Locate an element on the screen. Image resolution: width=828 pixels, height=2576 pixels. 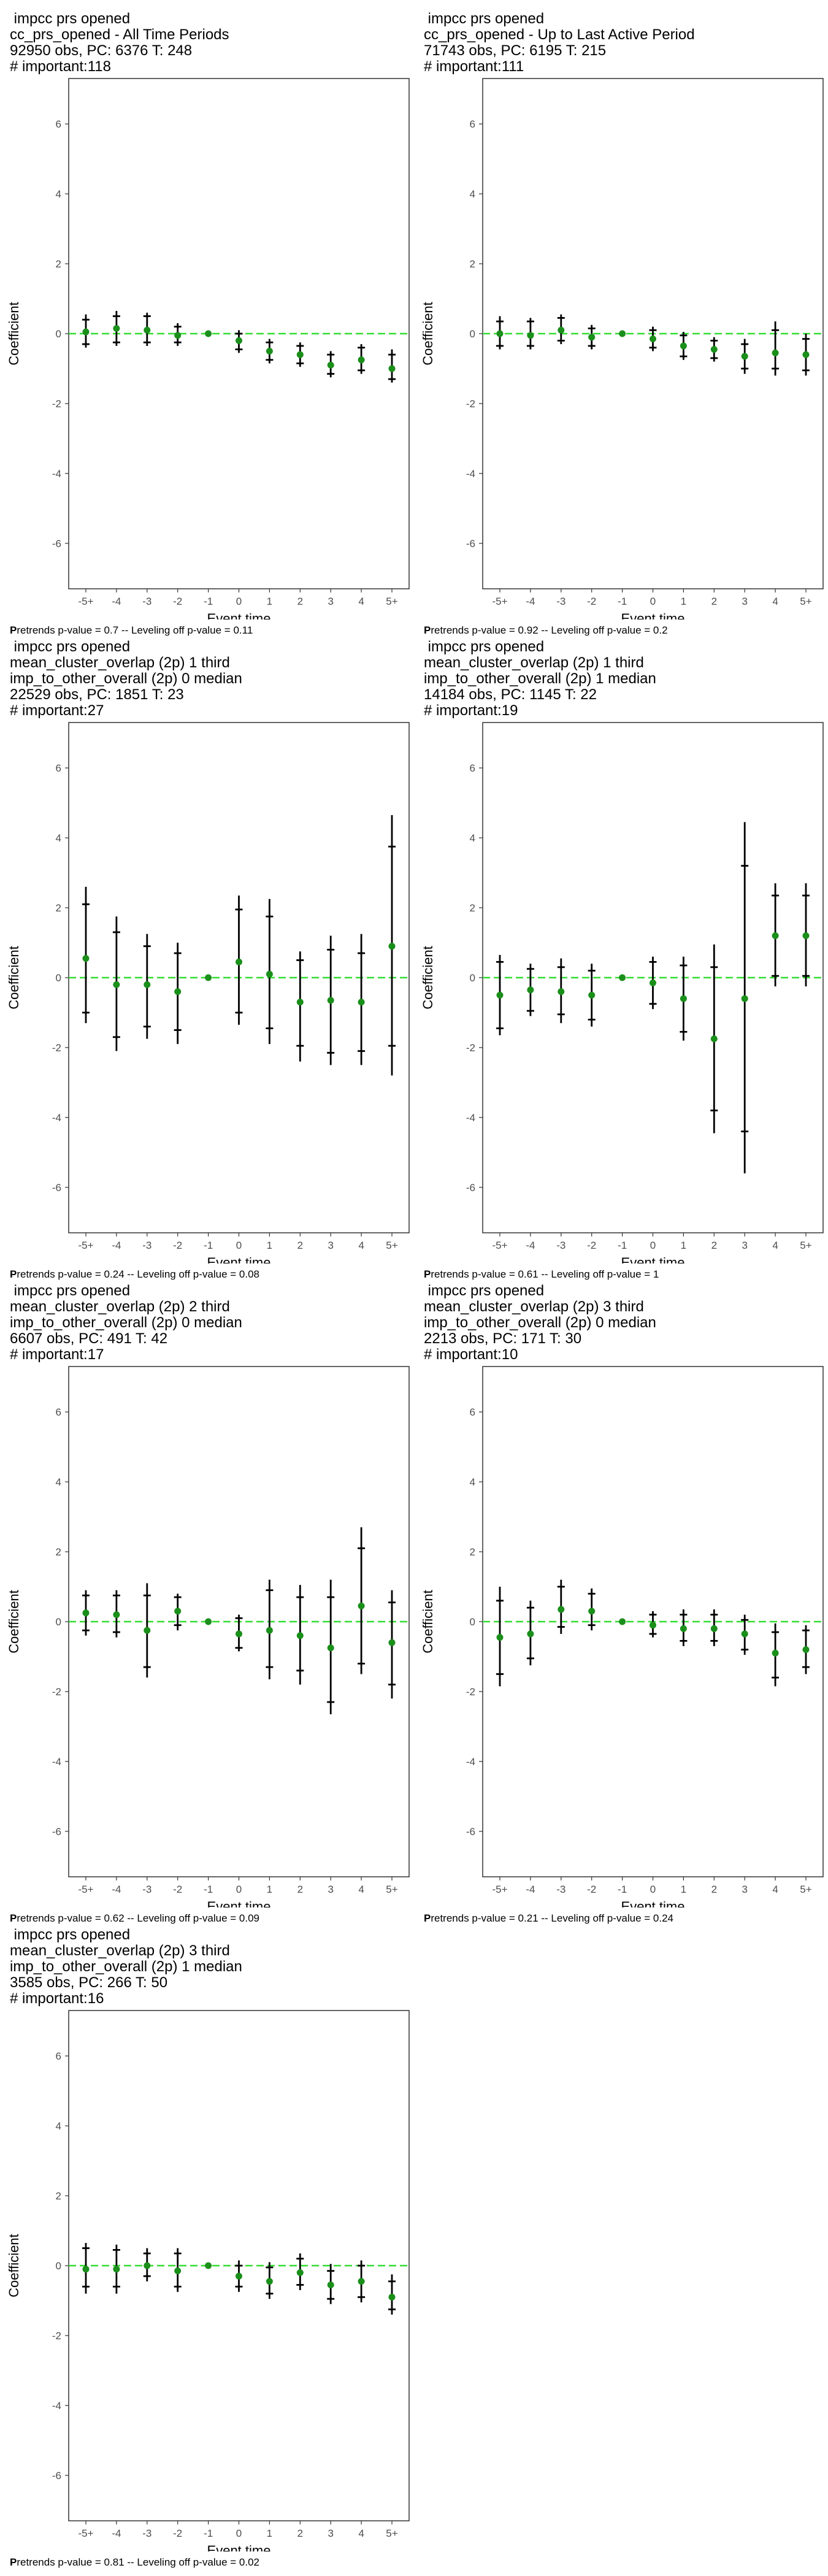
chart-header-line: imp_to_other_overall (2p) 0 median is located at coordinates (126, 678).